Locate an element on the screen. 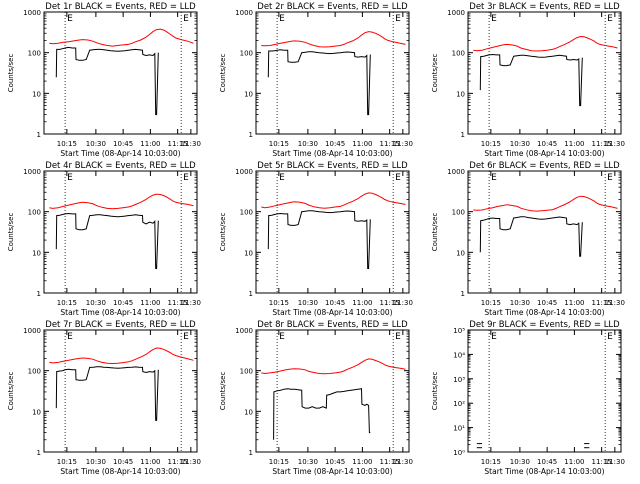 The height and width of the screenshot is (484, 640). chart-title: Det 9r BLACK = Events, RED = LLD is located at coordinates (544, 325).